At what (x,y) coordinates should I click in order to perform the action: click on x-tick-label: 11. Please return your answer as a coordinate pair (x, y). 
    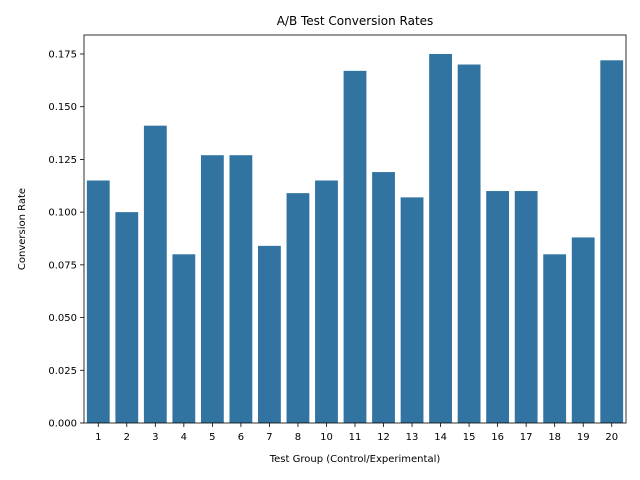
    Looking at the image, I should click on (355, 437).